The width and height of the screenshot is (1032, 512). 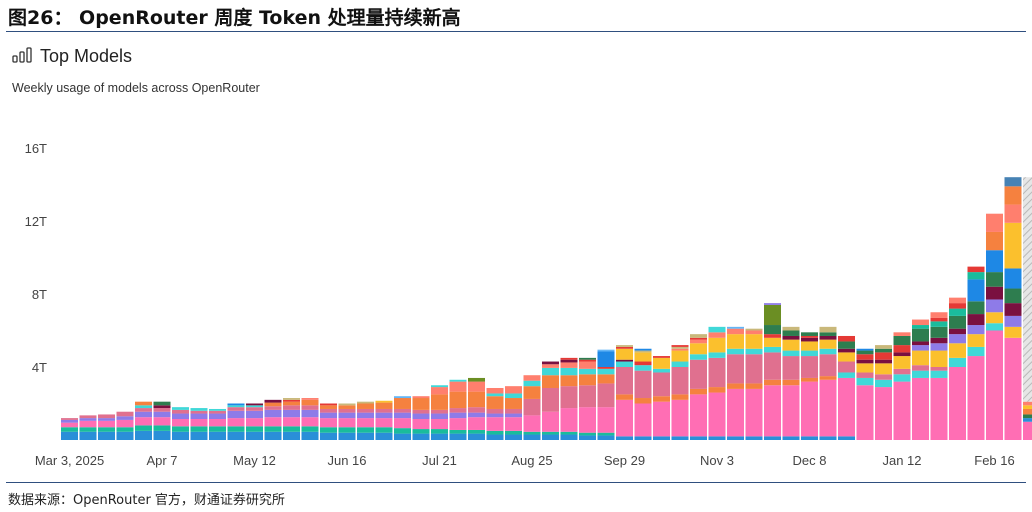 What do you see at coordinates (516, 482) in the screenshot?
I see `footer-divider` at bounding box center [516, 482].